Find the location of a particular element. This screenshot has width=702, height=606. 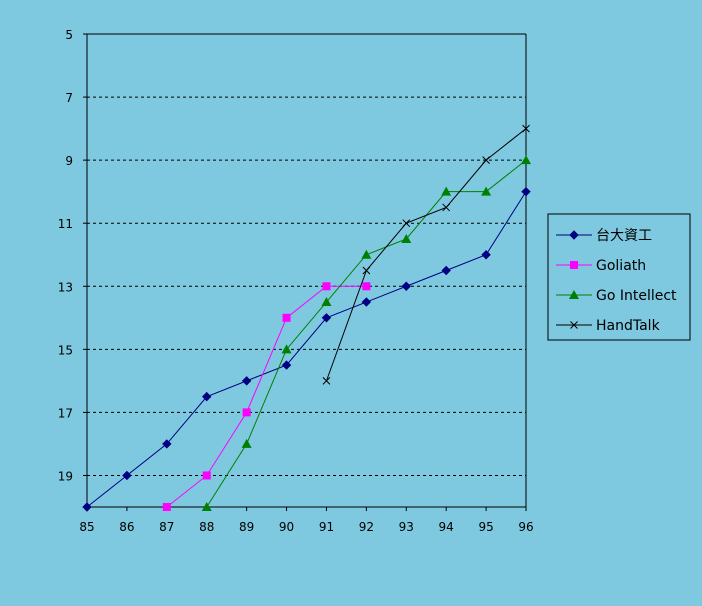

x-tick-label: 86 is located at coordinates (126, 527).